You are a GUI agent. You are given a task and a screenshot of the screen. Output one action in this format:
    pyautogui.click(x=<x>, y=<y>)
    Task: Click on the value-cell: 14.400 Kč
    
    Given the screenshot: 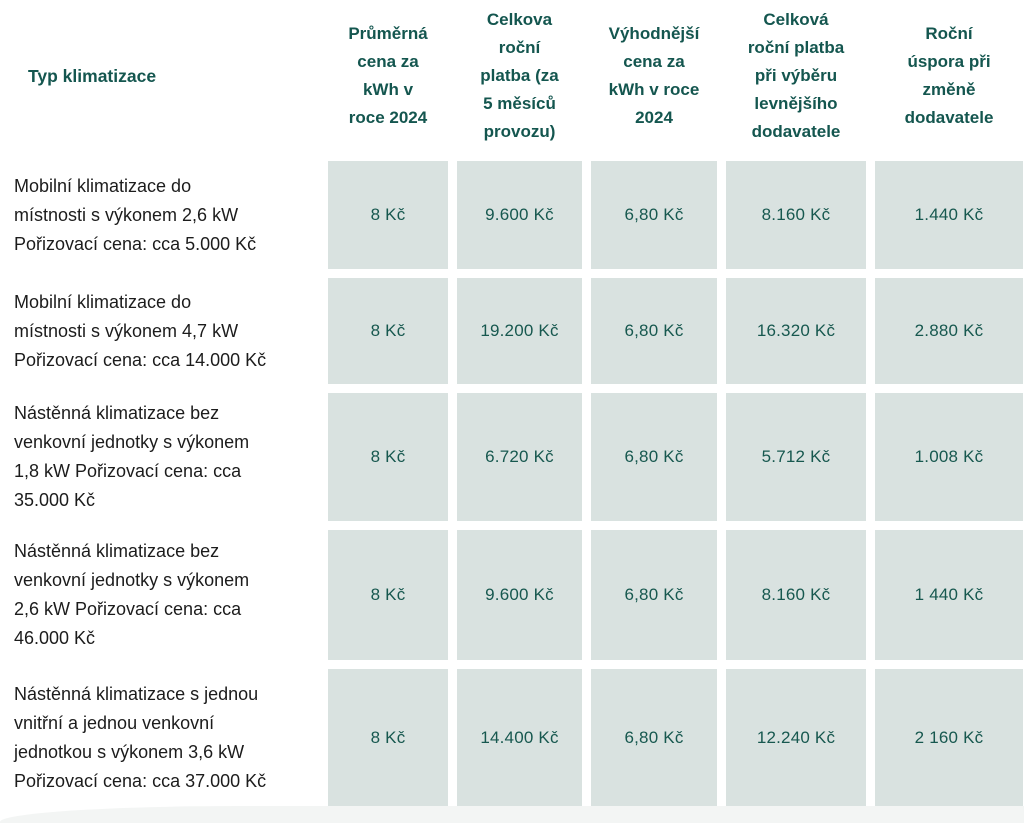 What is the action you would take?
    pyautogui.click(x=519, y=737)
    